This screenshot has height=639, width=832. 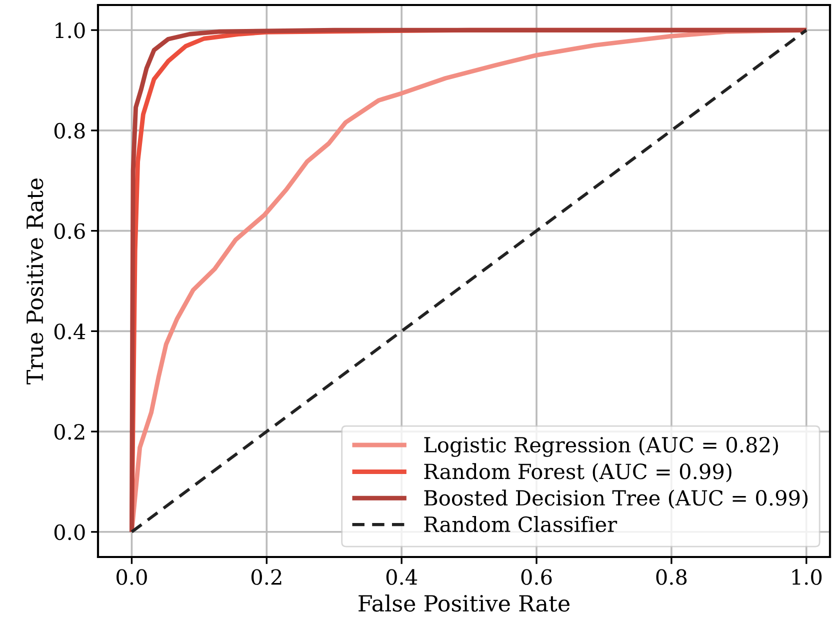 What do you see at coordinates (601, 446) in the screenshot?
I see `legend-label: Logistic Regression (AUC = 0.82)` at bounding box center [601, 446].